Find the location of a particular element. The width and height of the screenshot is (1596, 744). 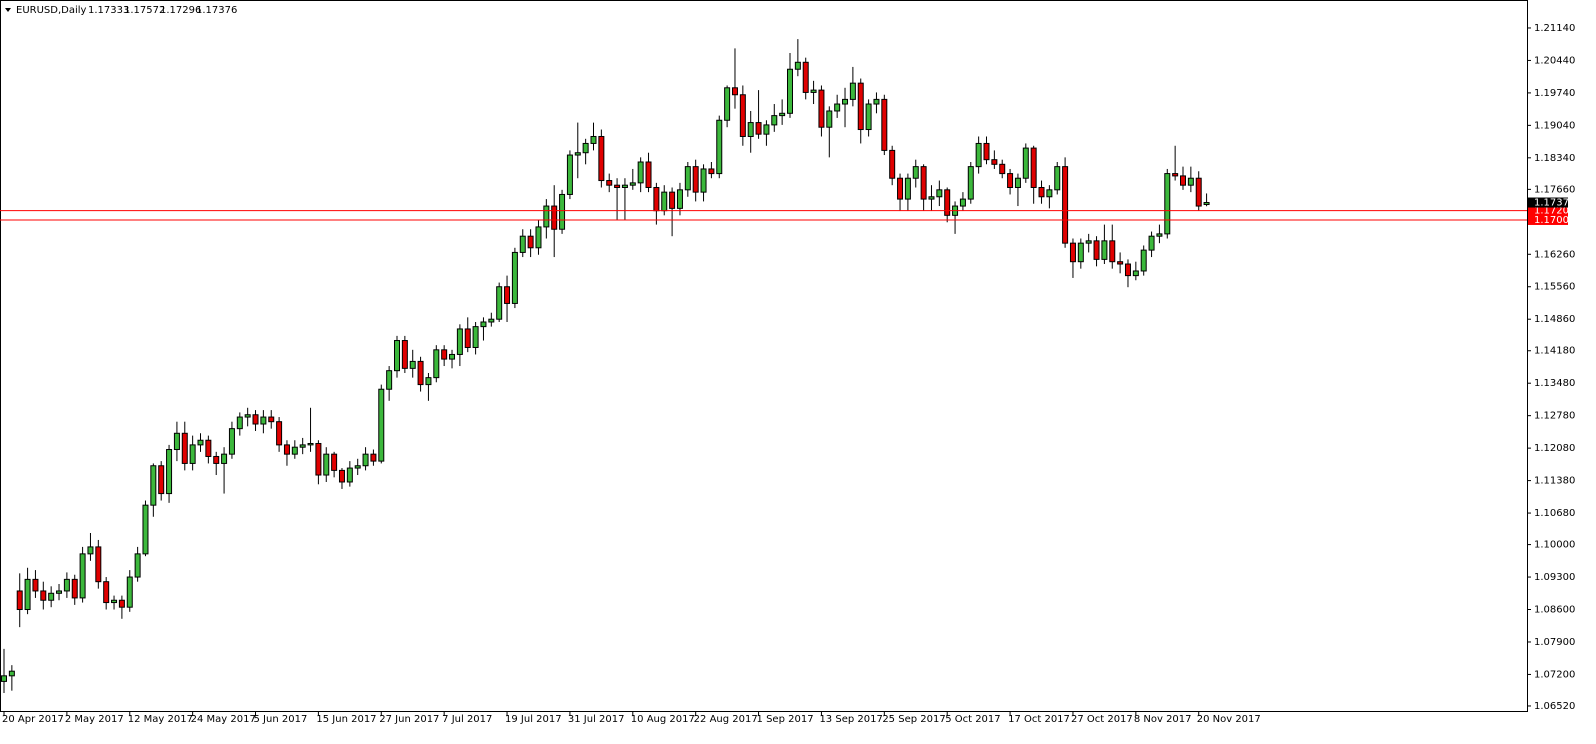

x-tick-label: 20 Apr 2017 is located at coordinates (33, 719).